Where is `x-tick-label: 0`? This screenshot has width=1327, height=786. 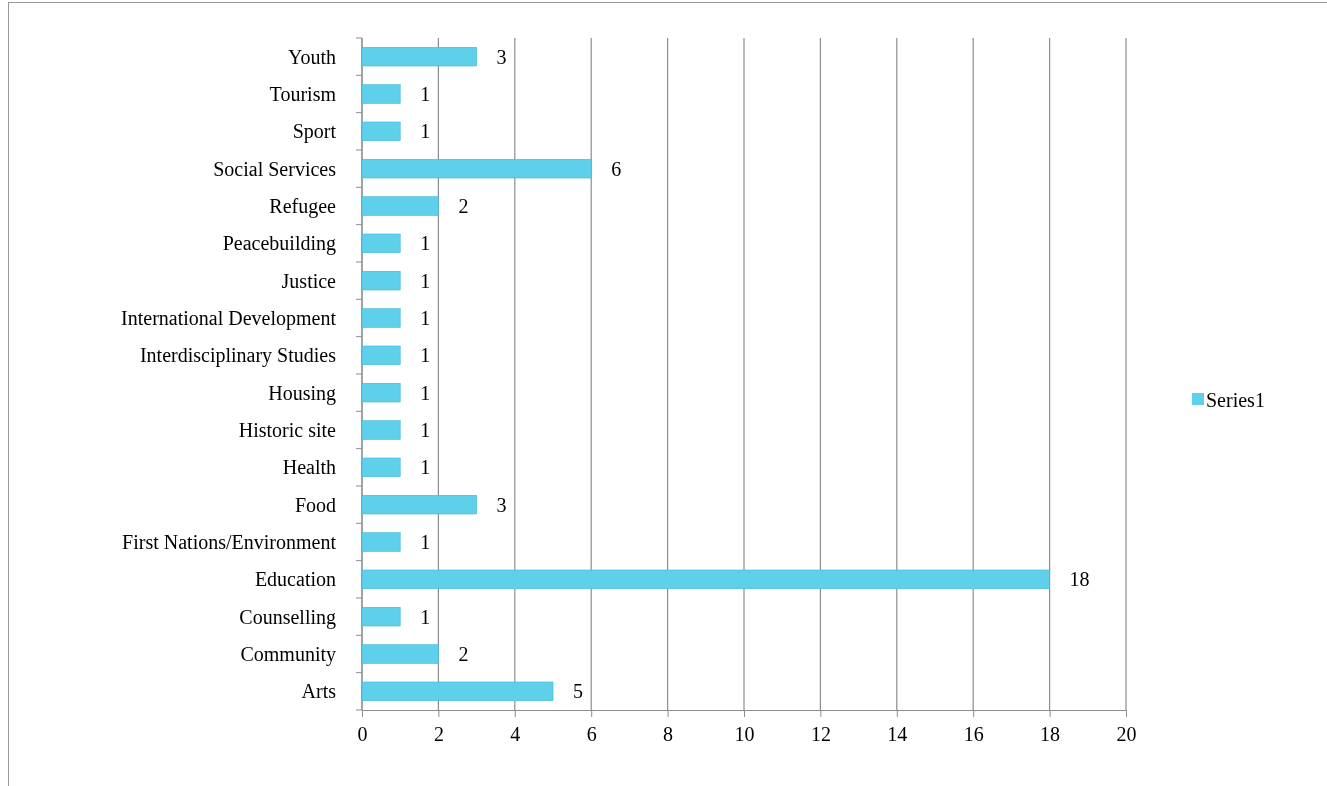
x-tick-label: 0 is located at coordinates (362, 734).